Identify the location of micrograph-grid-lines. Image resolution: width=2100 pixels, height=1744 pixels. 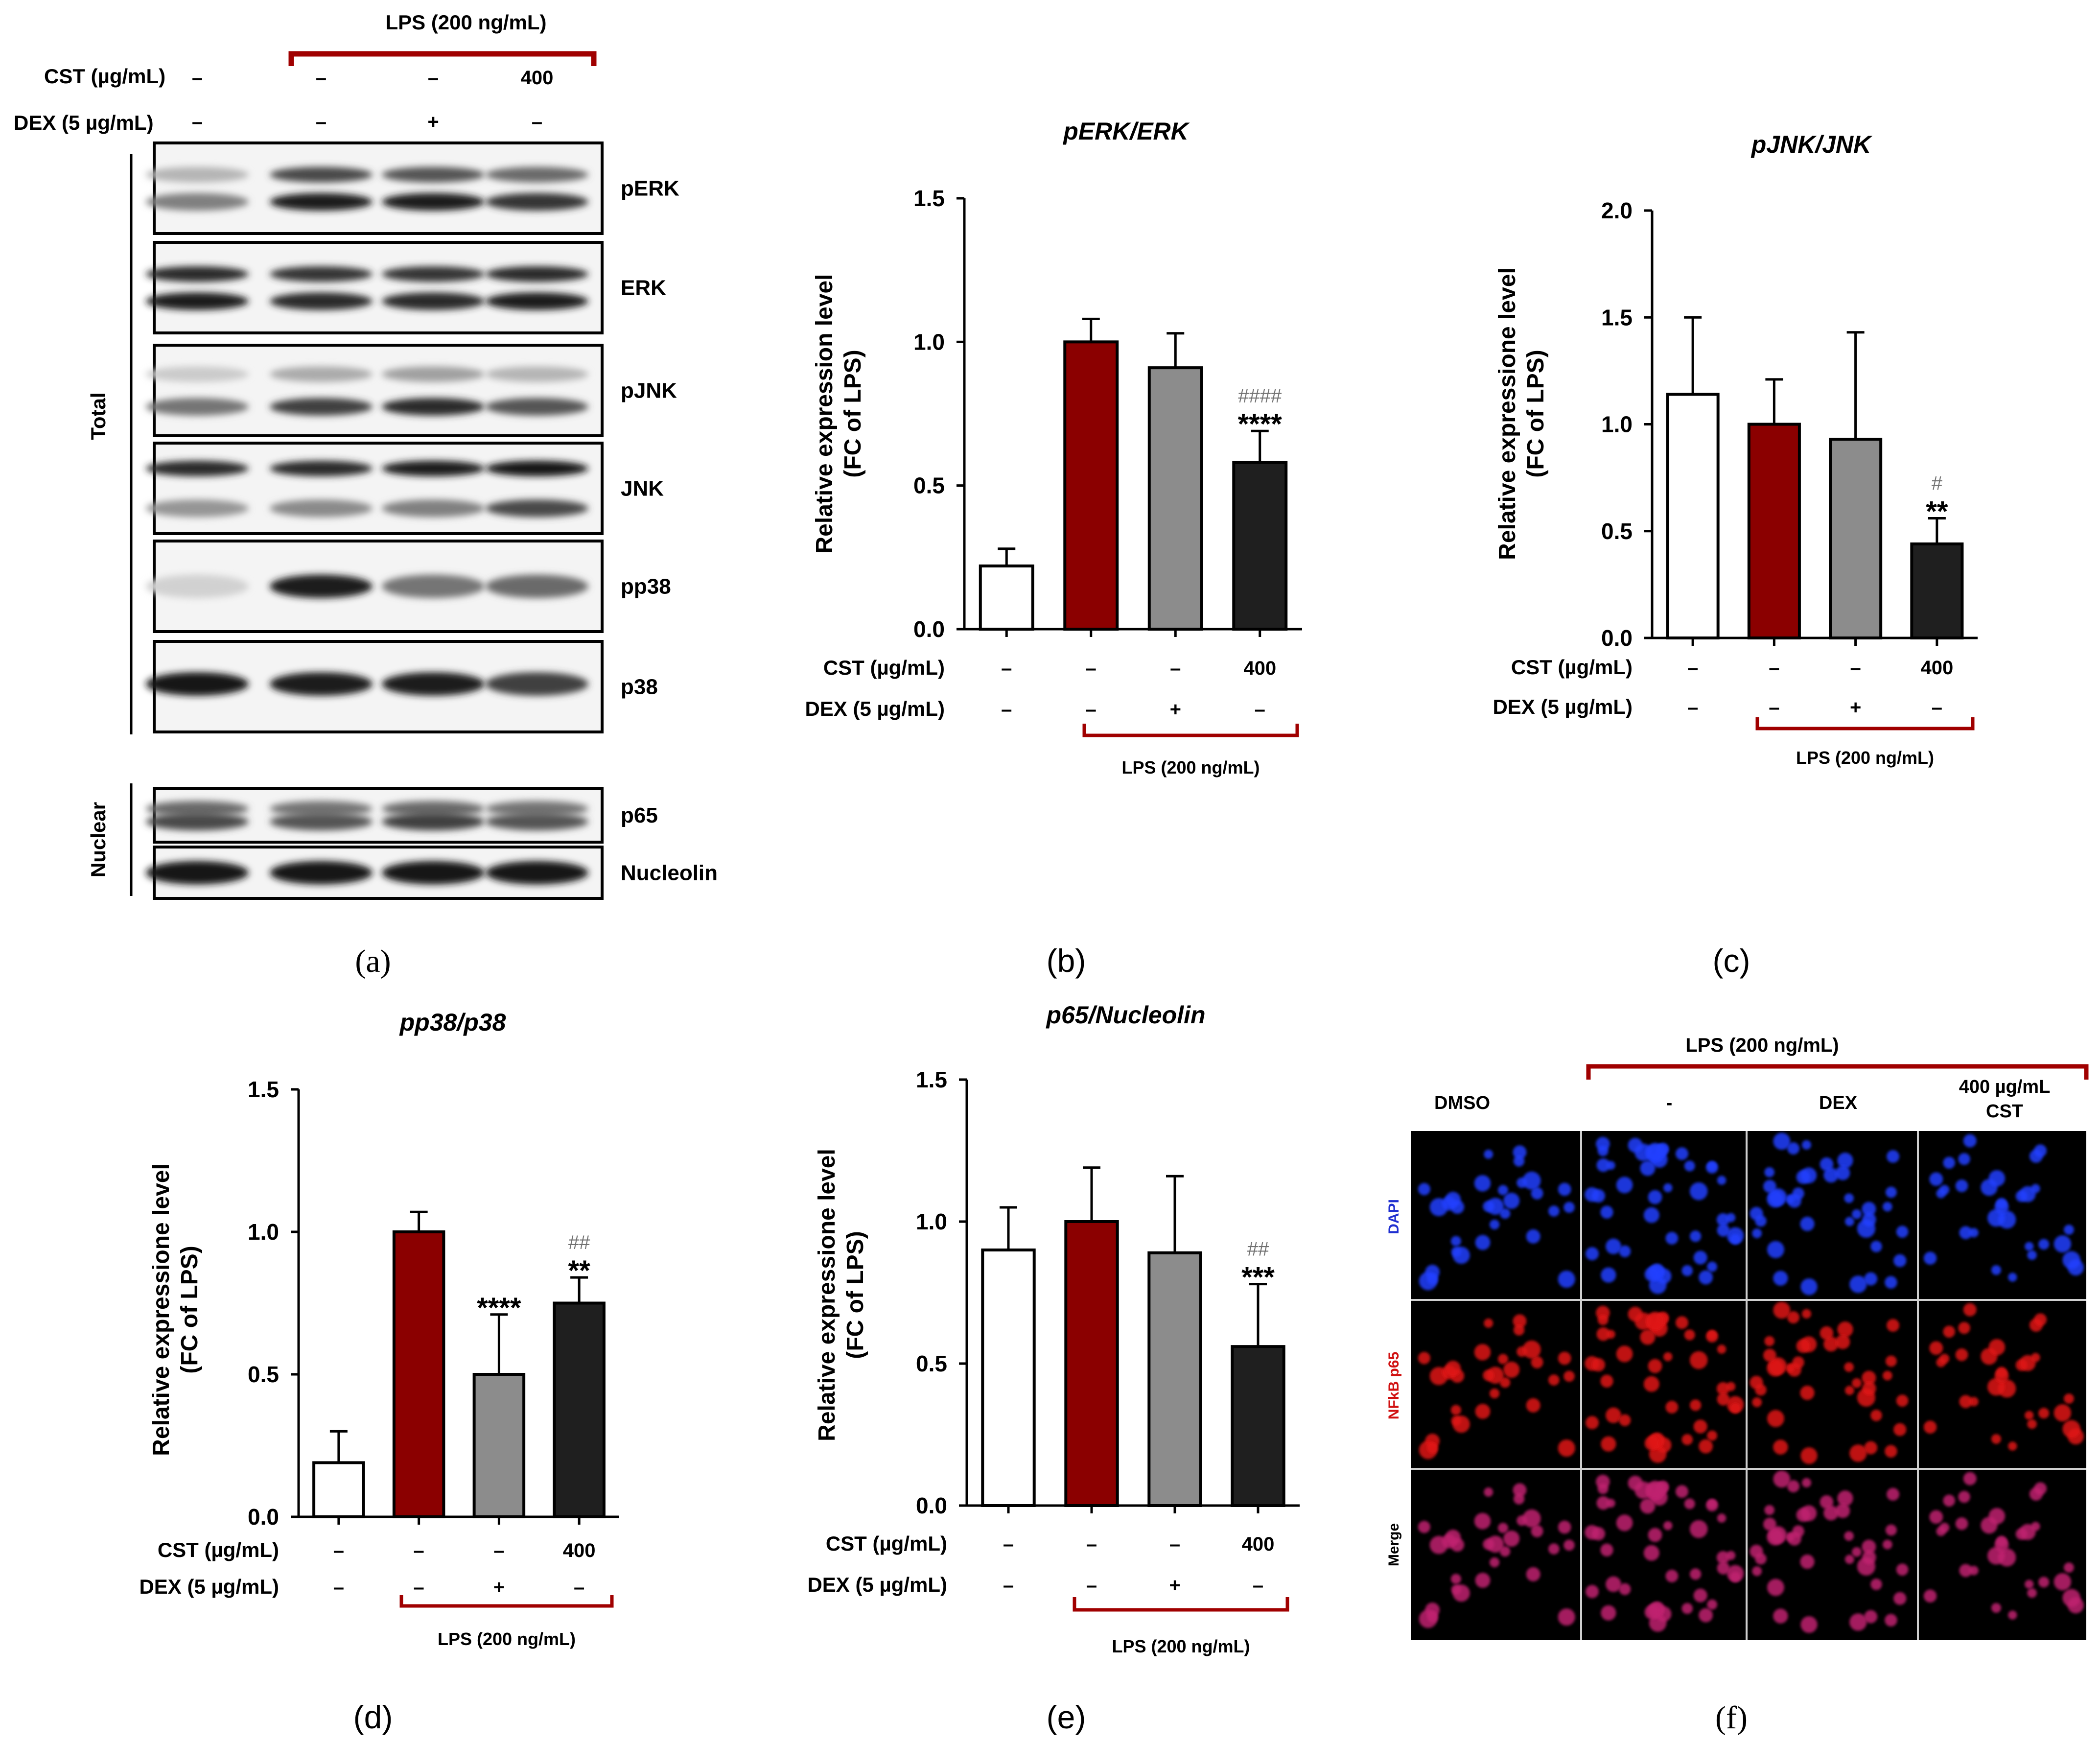
(1748, 1385).